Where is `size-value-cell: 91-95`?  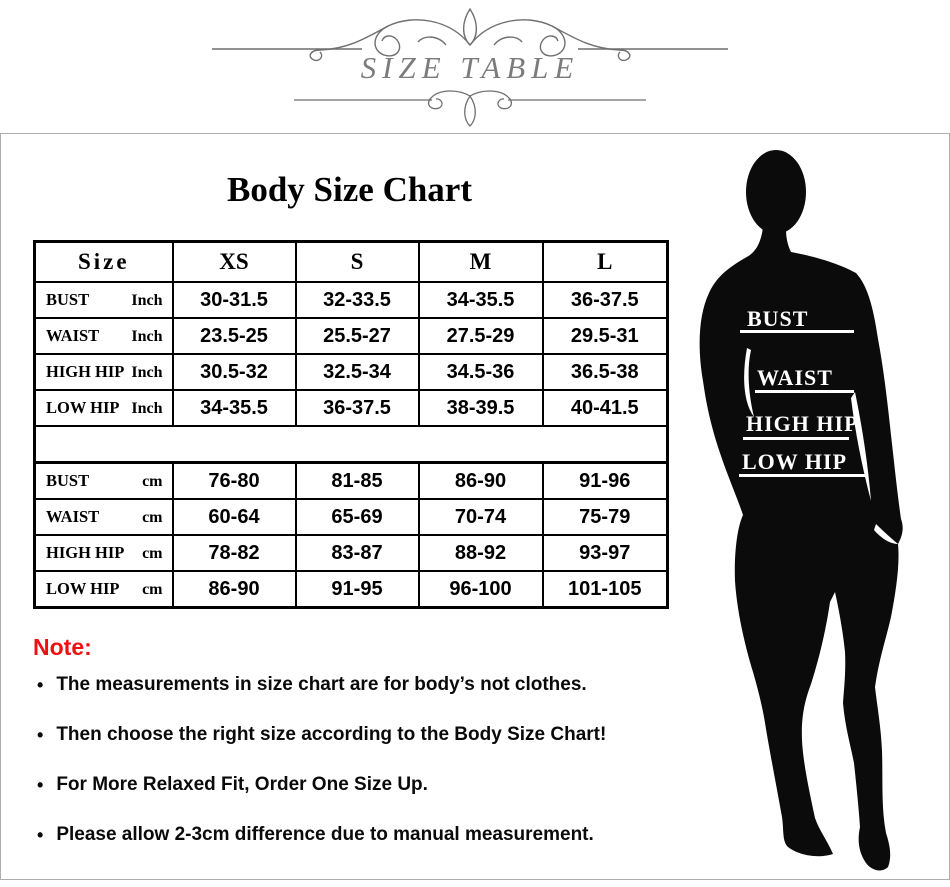
size-value-cell: 91-95 is located at coordinates (357, 589).